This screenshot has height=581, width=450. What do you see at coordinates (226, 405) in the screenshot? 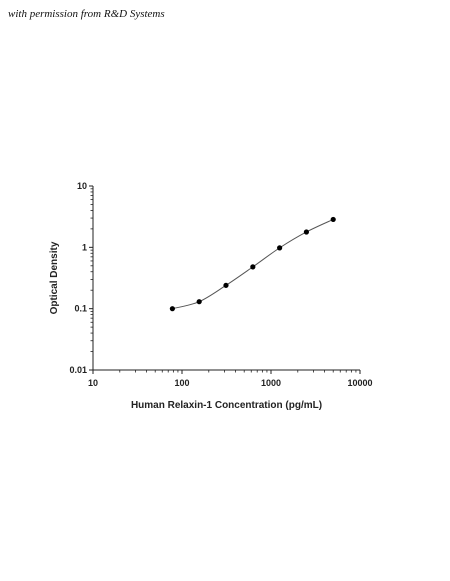
I see `x-axis-label: Human Relaxin-1 Concentration (pg/mL)` at bounding box center [226, 405].